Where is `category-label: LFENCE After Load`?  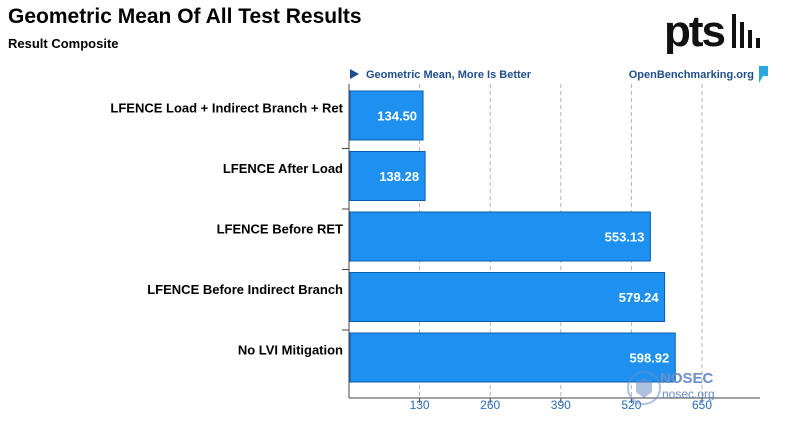 category-label: LFENCE After Load is located at coordinates (283, 168).